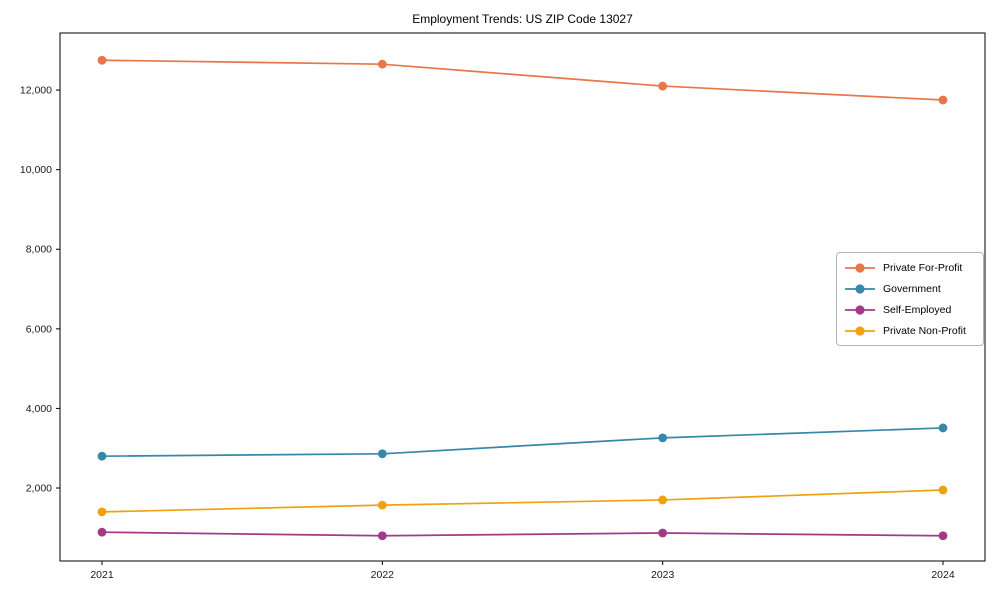  Describe the element at coordinates (383, 575) in the screenshot. I see `x-tick-label: 2022` at that location.